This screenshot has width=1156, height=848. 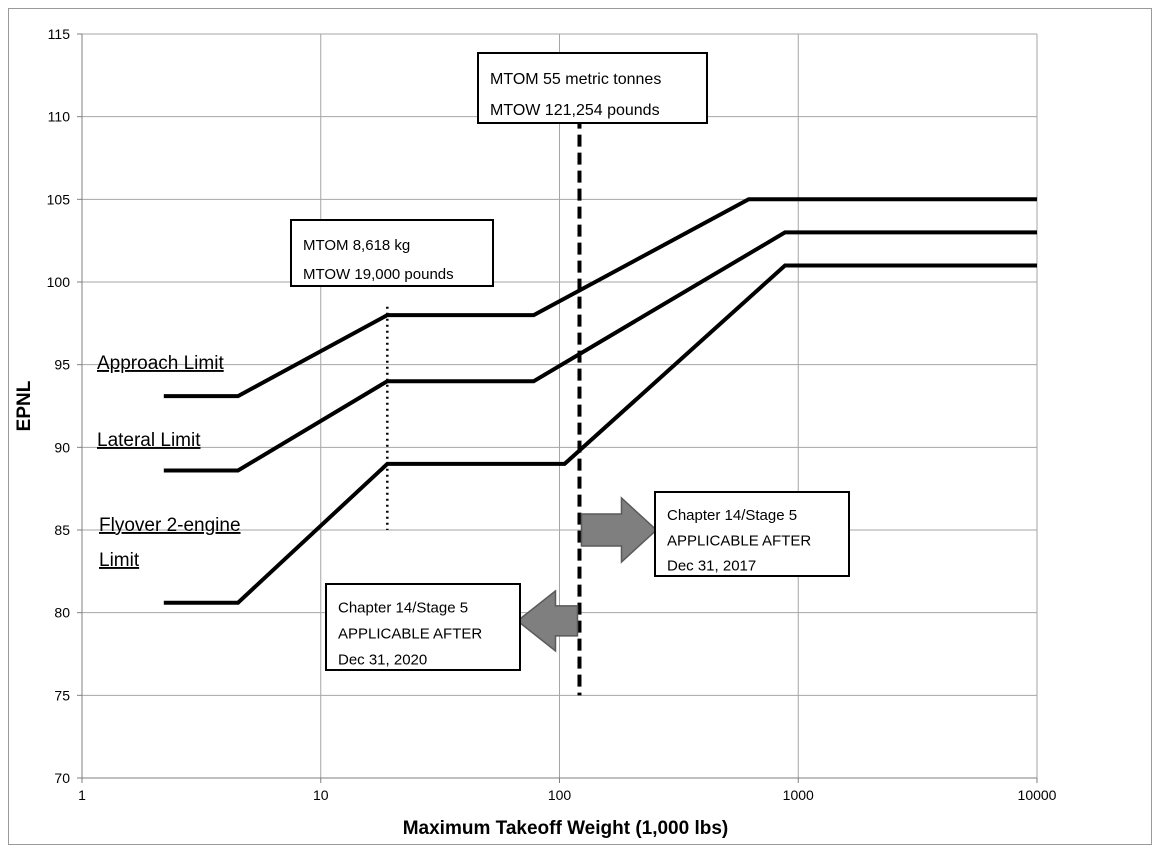 I want to click on annotation-mtom-55-box, so click(x=592, y=88).